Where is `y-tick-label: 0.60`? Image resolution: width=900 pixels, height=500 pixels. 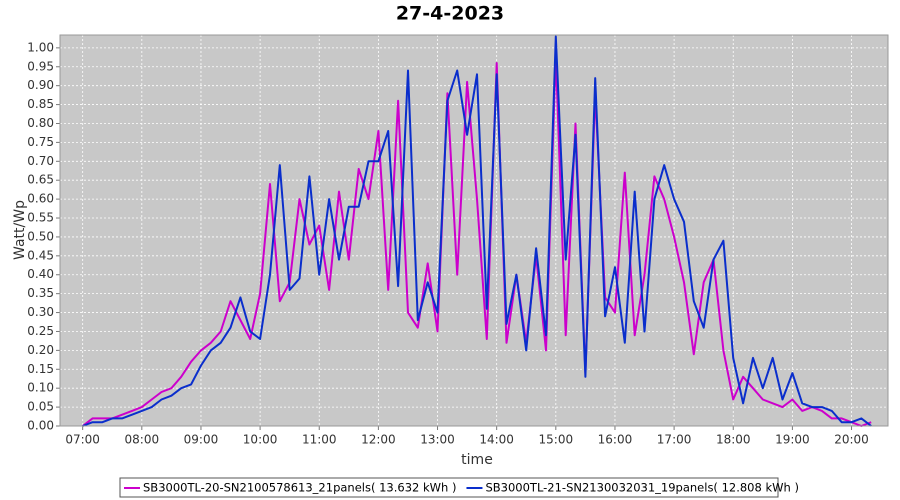 y-tick-label: 0.60 is located at coordinates (40, 199).